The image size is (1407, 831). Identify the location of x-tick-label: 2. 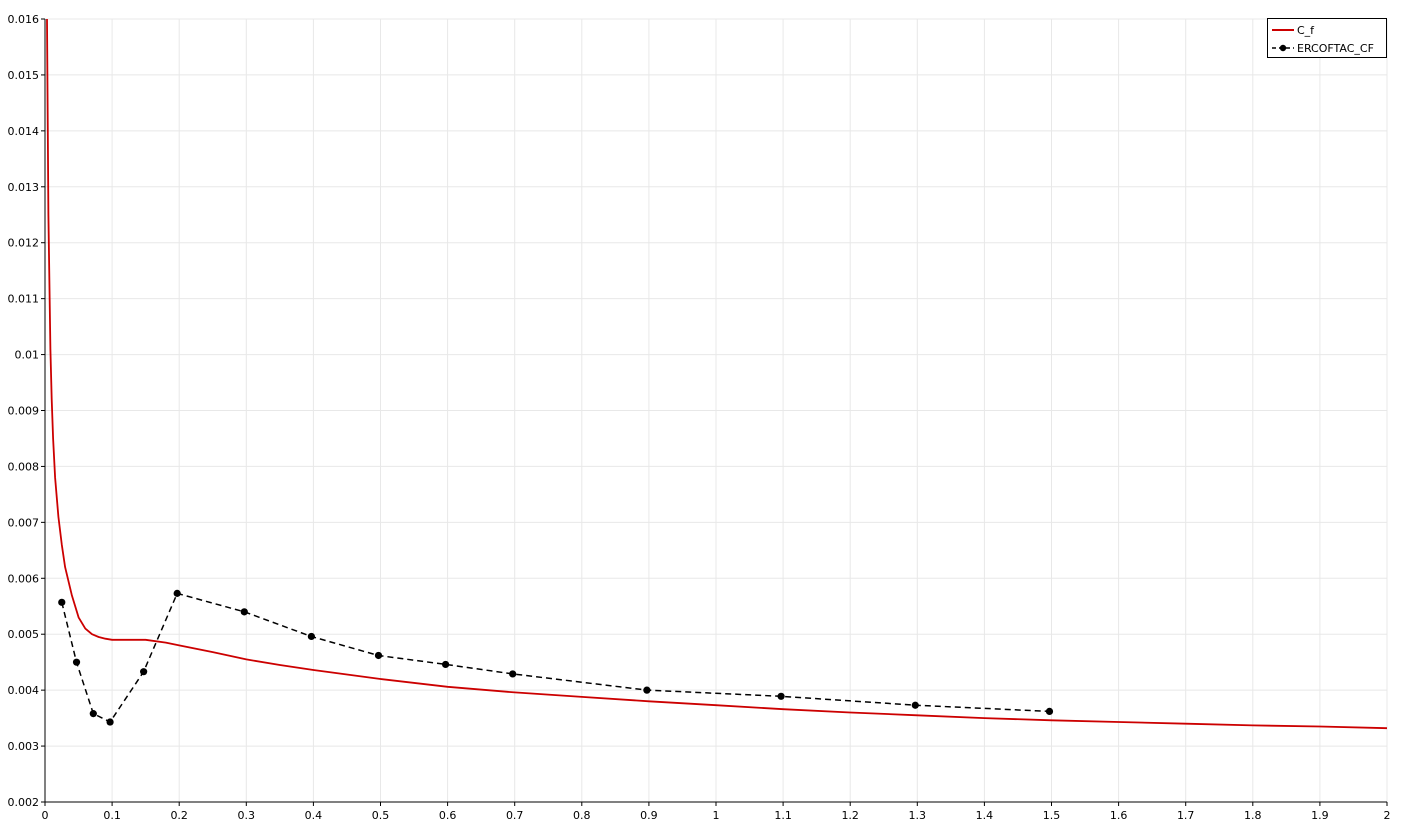
(1387, 815).